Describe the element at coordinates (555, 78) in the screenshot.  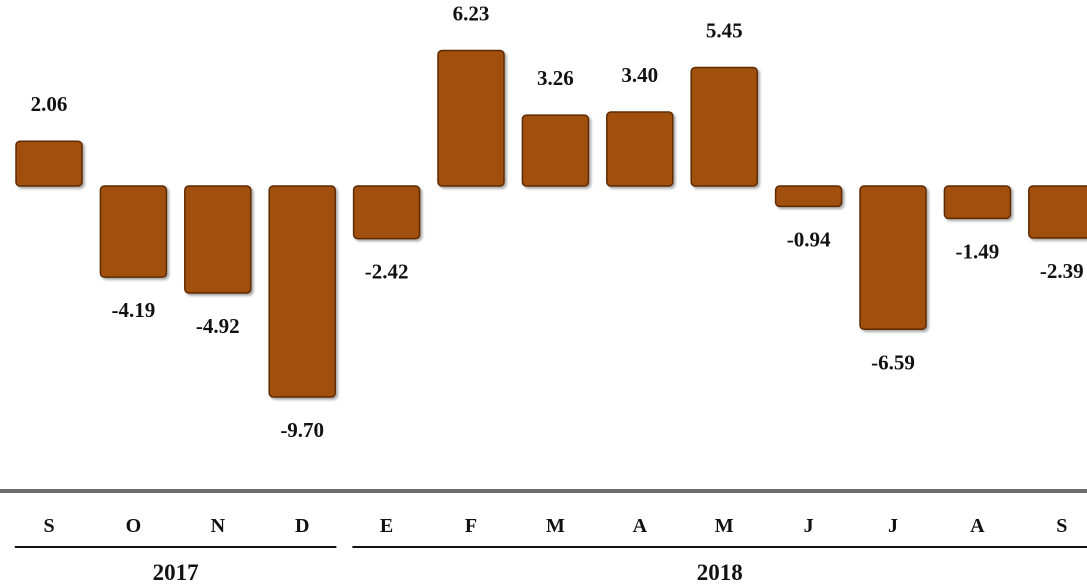
I see `value-label-7: 3.26` at that location.